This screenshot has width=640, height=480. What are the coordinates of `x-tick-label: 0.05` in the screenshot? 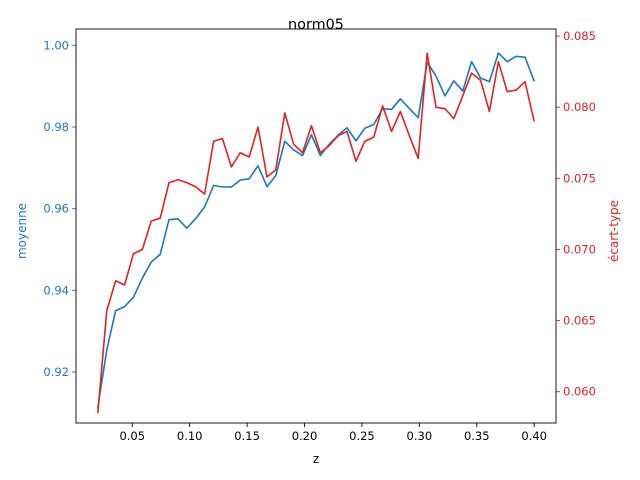 It's located at (132, 436).